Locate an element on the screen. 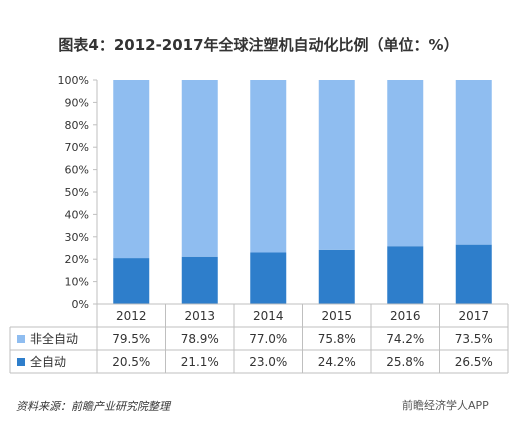 Image resolution: width=517 pixels, height=425 pixels. bar-non-full-auto-2016 is located at coordinates (405, 163).